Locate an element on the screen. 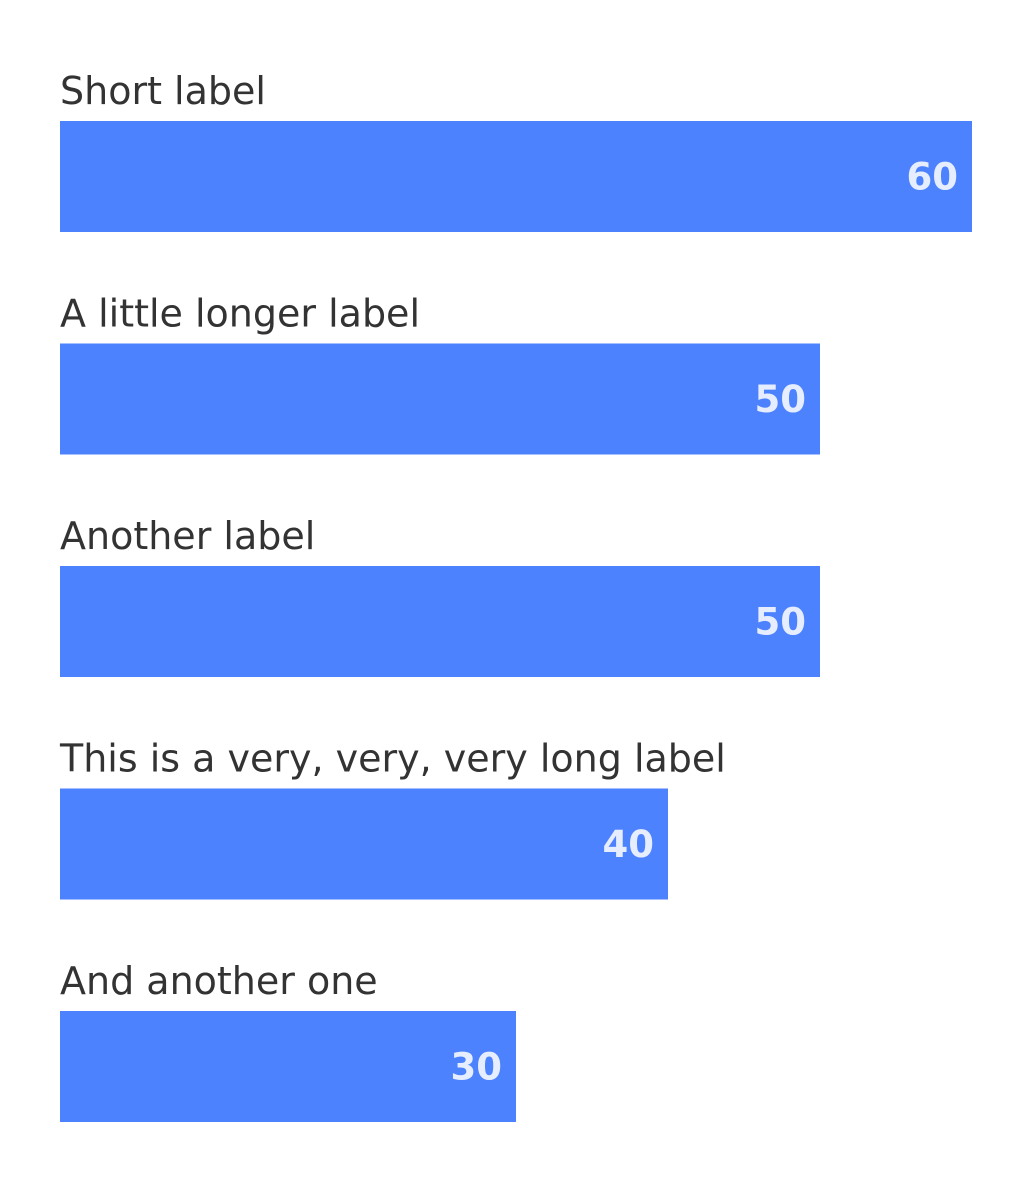 The image size is (1032, 1182). bar-value-label: 60 is located at coordinates (933, 177).